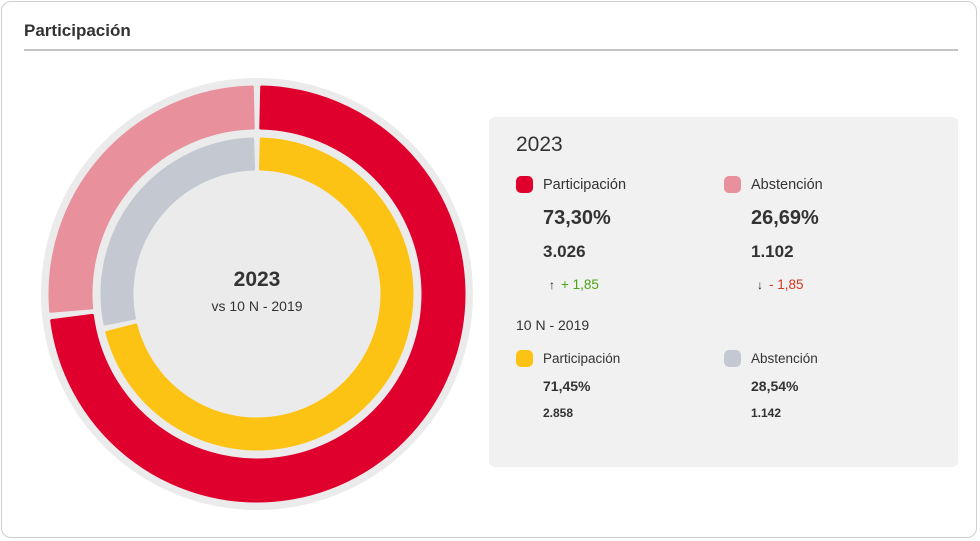 The width and height of the screenshot is (980, 541). I want to click on participacion-2019-count: 2.858, so click(558, 413).